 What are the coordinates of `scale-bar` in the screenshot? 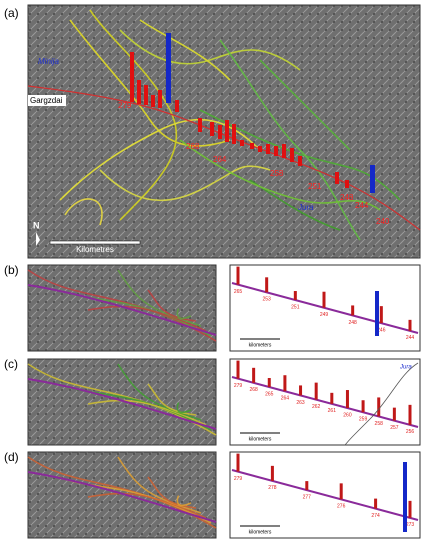 It's located at (95, 242).